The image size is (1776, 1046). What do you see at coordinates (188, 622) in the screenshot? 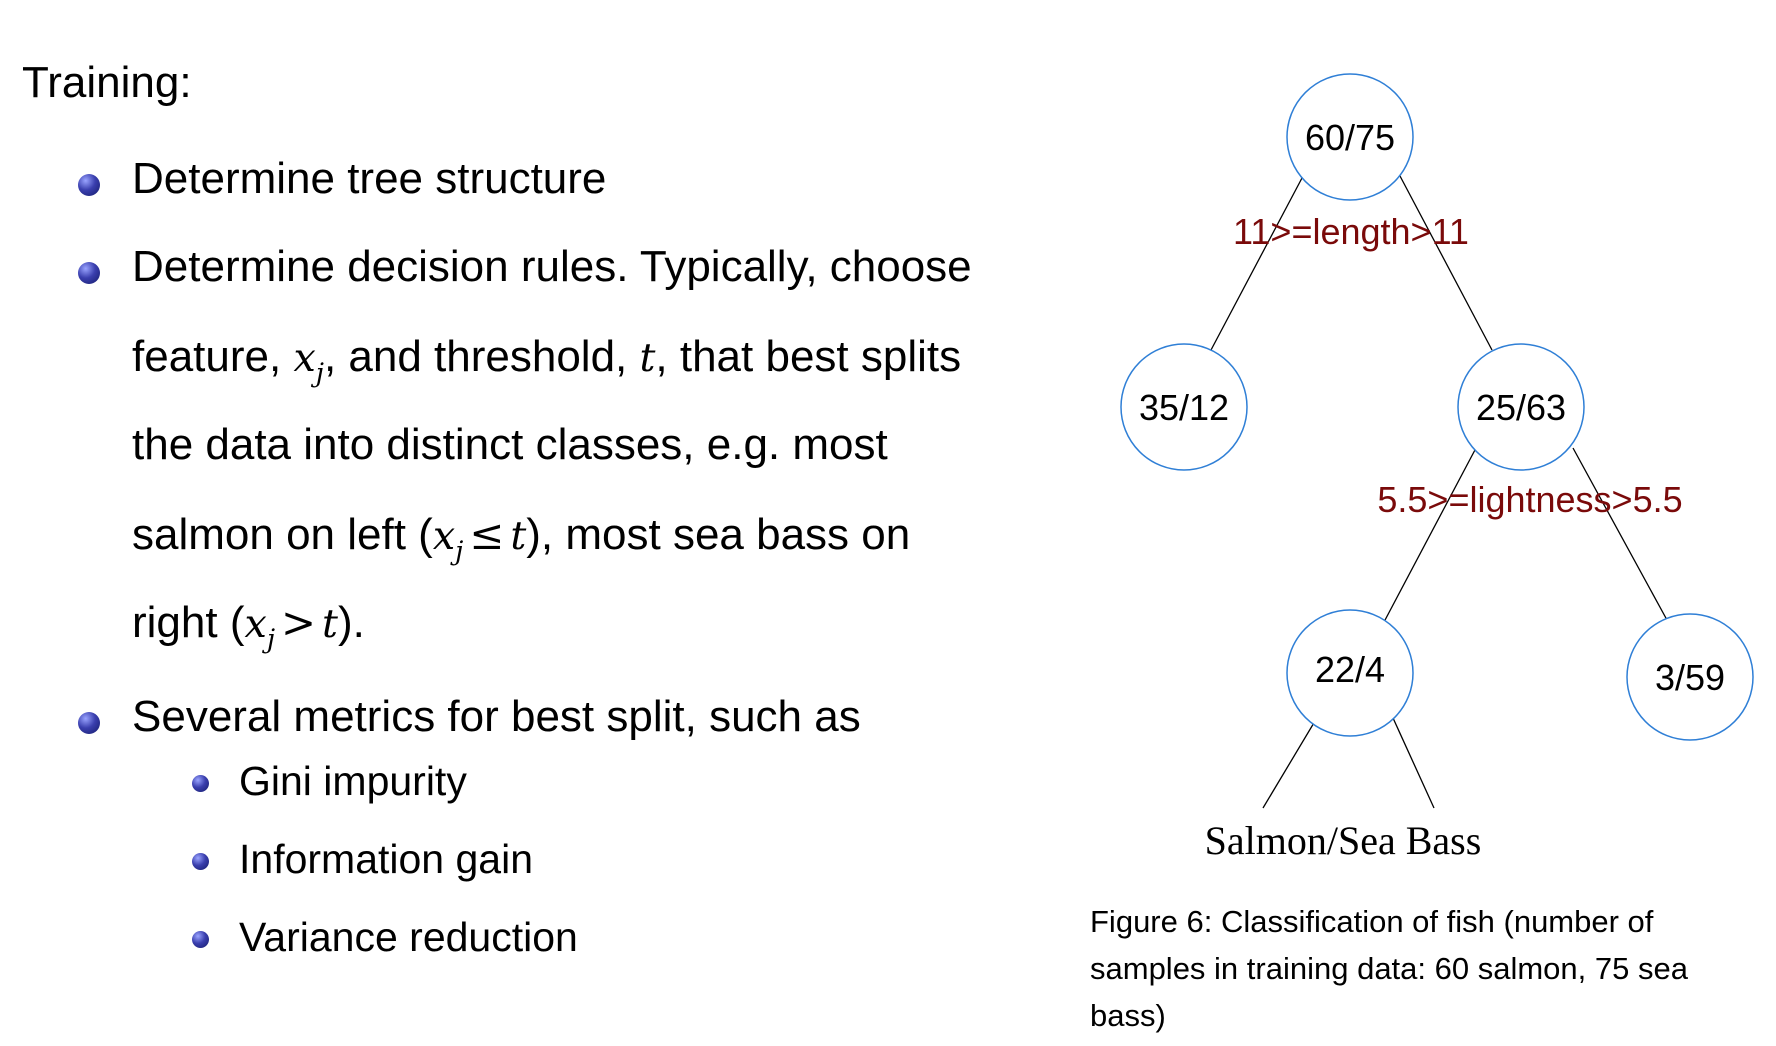
I see `text-fragment: right (` at bounding box center [188, 622].